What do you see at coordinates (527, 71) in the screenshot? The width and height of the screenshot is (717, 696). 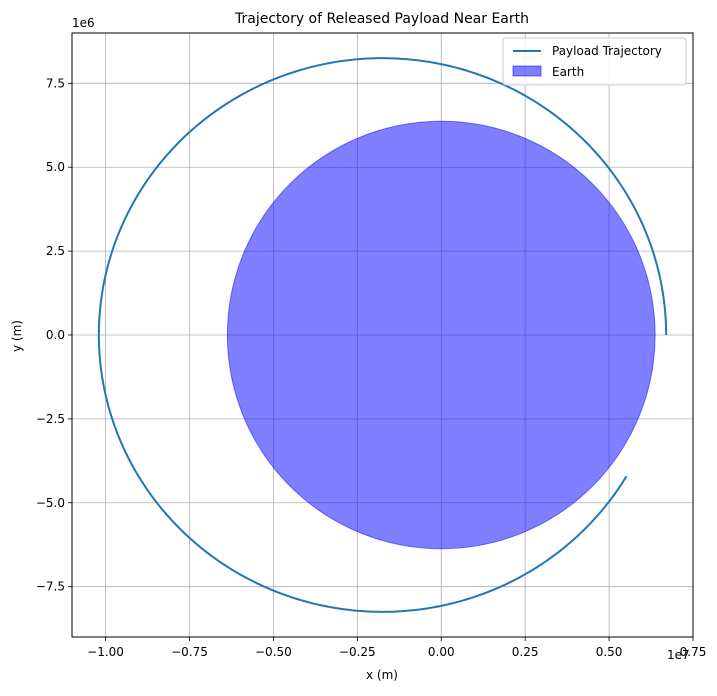 I see `legend-earth-swatch` at bounding box center [527, 71].